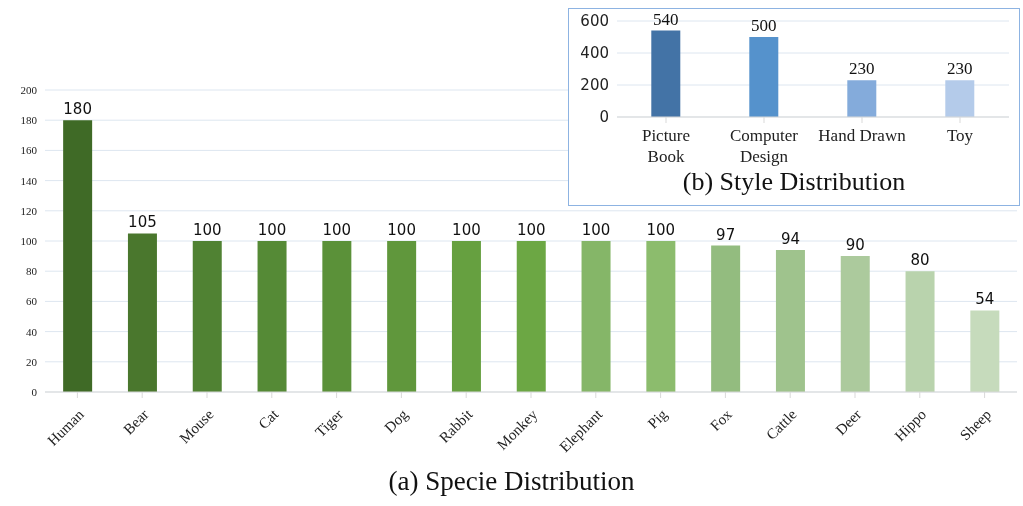 Image resolution: width=1023 pixels, height=506 pixels. Describe the element at coordinates (329, 423) in the screenshot. I see `x-tick-label: Tiger` at that location.